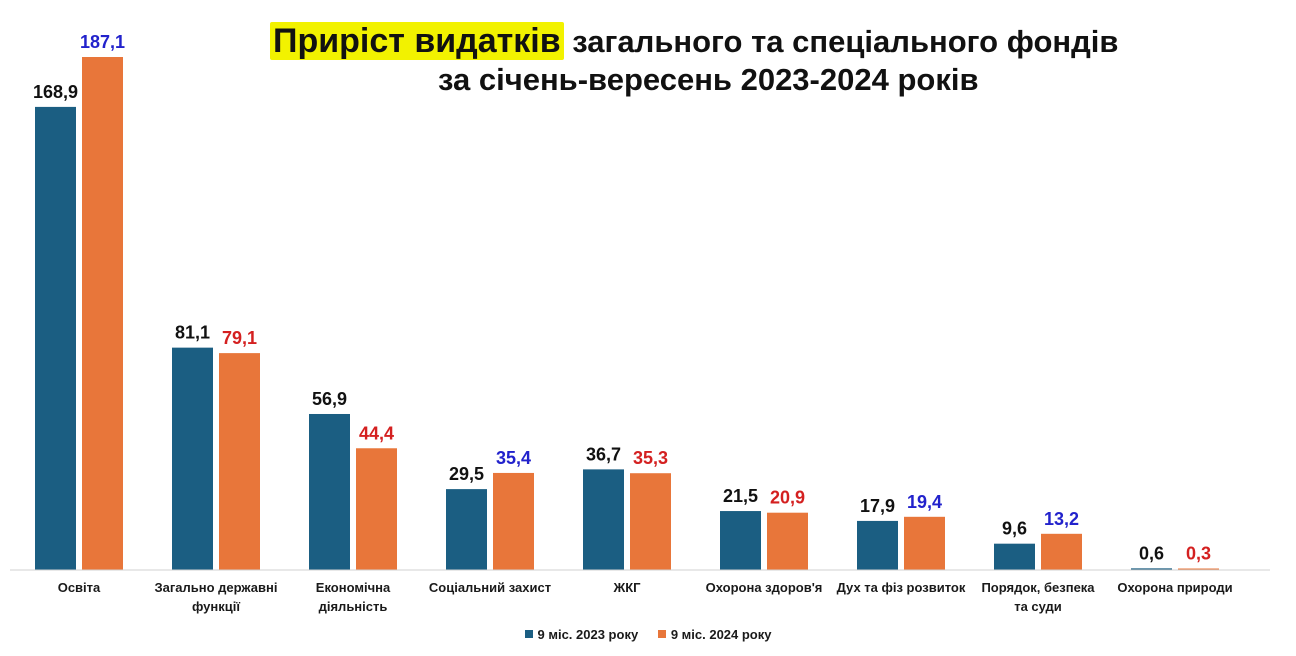  I want to click on title-line-2: за січень-вересень 2023-2024 років, so click(708, 79).